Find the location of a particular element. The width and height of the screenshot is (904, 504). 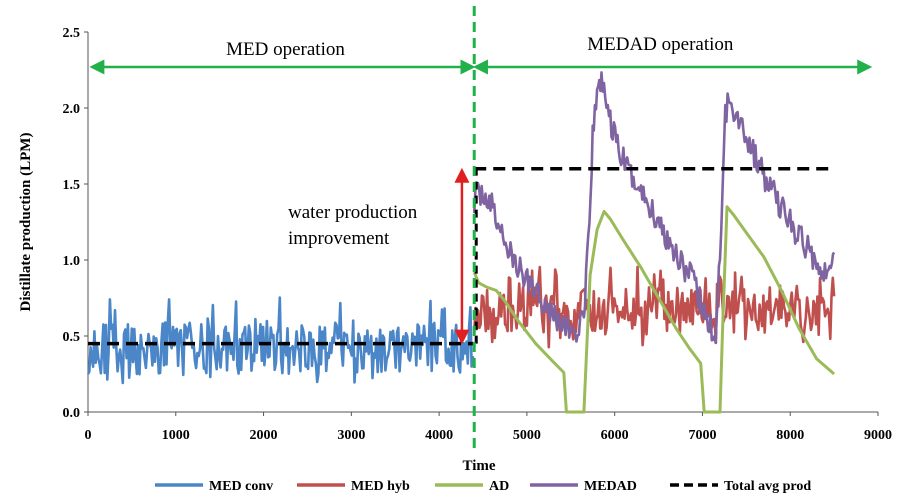

x-axis-title: Time is located at coordinates (478, 466).